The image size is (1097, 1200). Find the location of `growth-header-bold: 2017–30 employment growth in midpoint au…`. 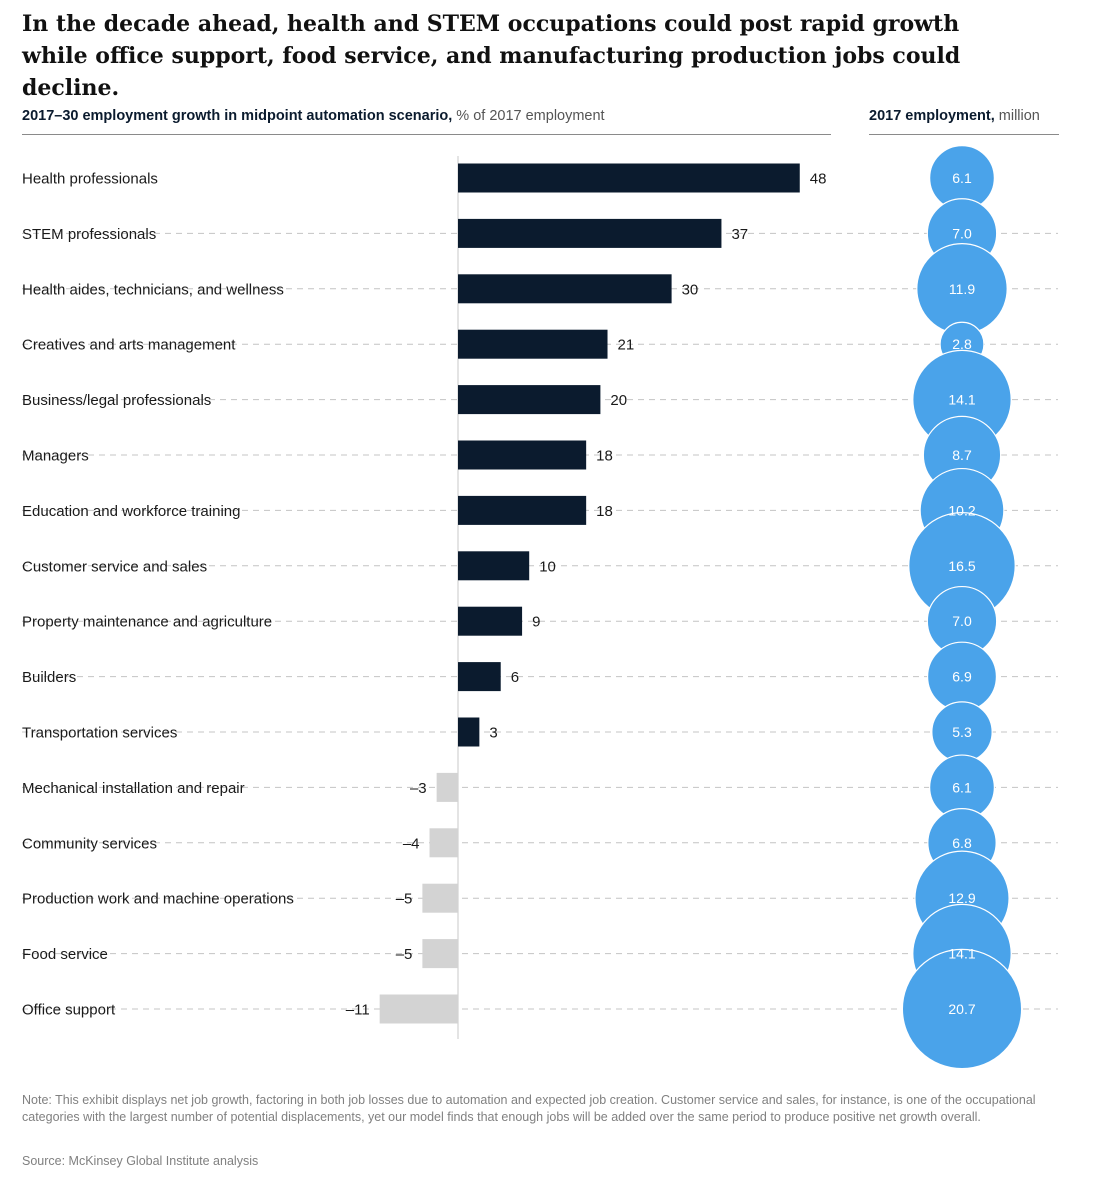

growth-header-bold: 2017–30 employment growth in midpoint au… is located at coordinates (237, 116).